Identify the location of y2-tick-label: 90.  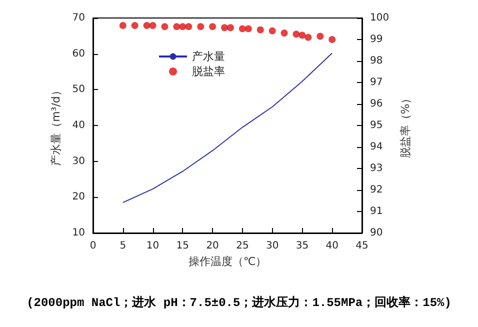
(376, 233).